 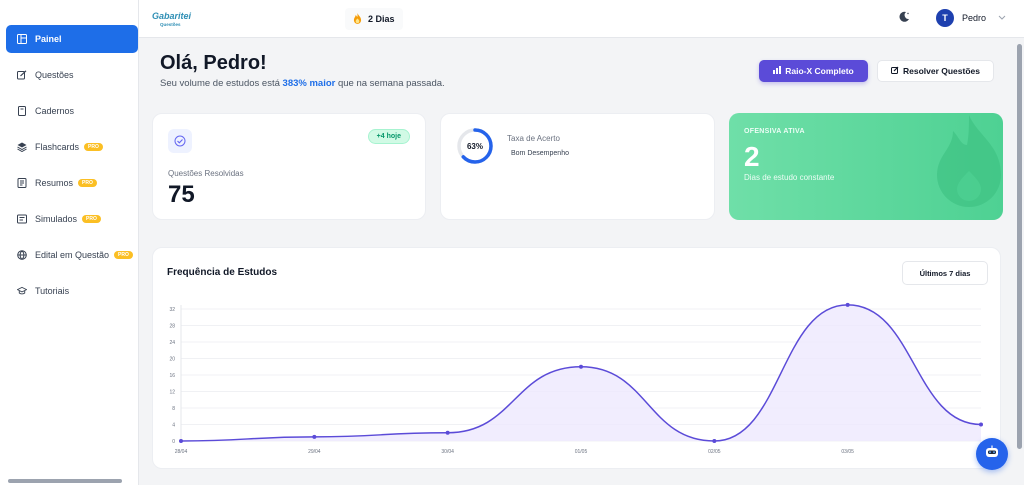 I want to click on sidebar-item-label: Edital em Questão, so click(x=72, y=255).